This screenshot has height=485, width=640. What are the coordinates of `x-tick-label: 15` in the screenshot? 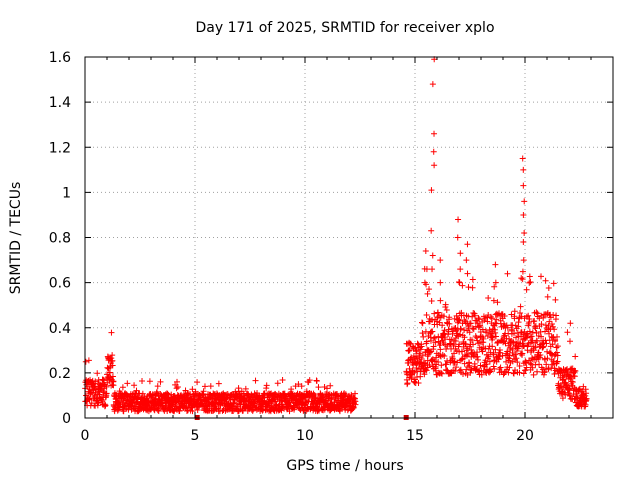 It's located at (415, 436).